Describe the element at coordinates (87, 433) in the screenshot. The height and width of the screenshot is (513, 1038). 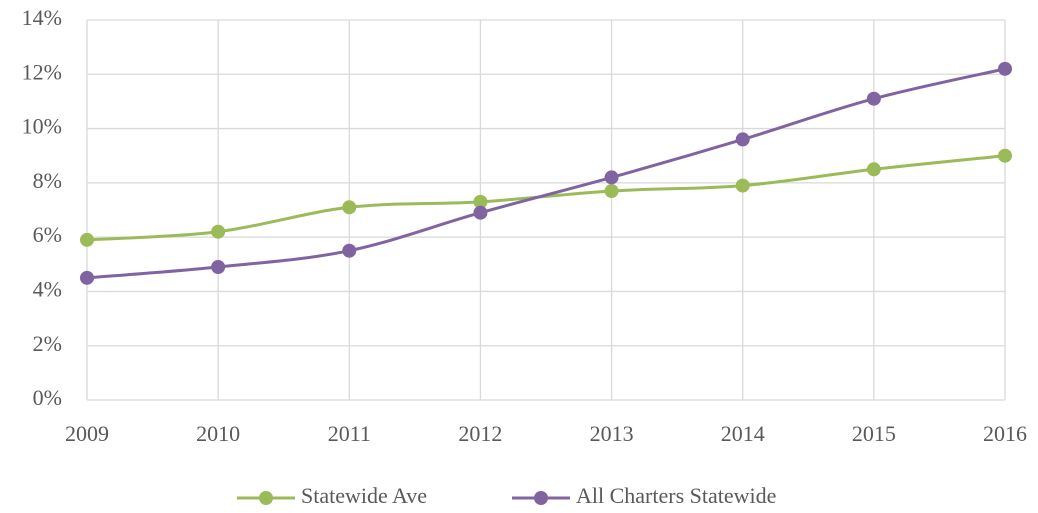
I see `x-tick-label: 2009` at that location.